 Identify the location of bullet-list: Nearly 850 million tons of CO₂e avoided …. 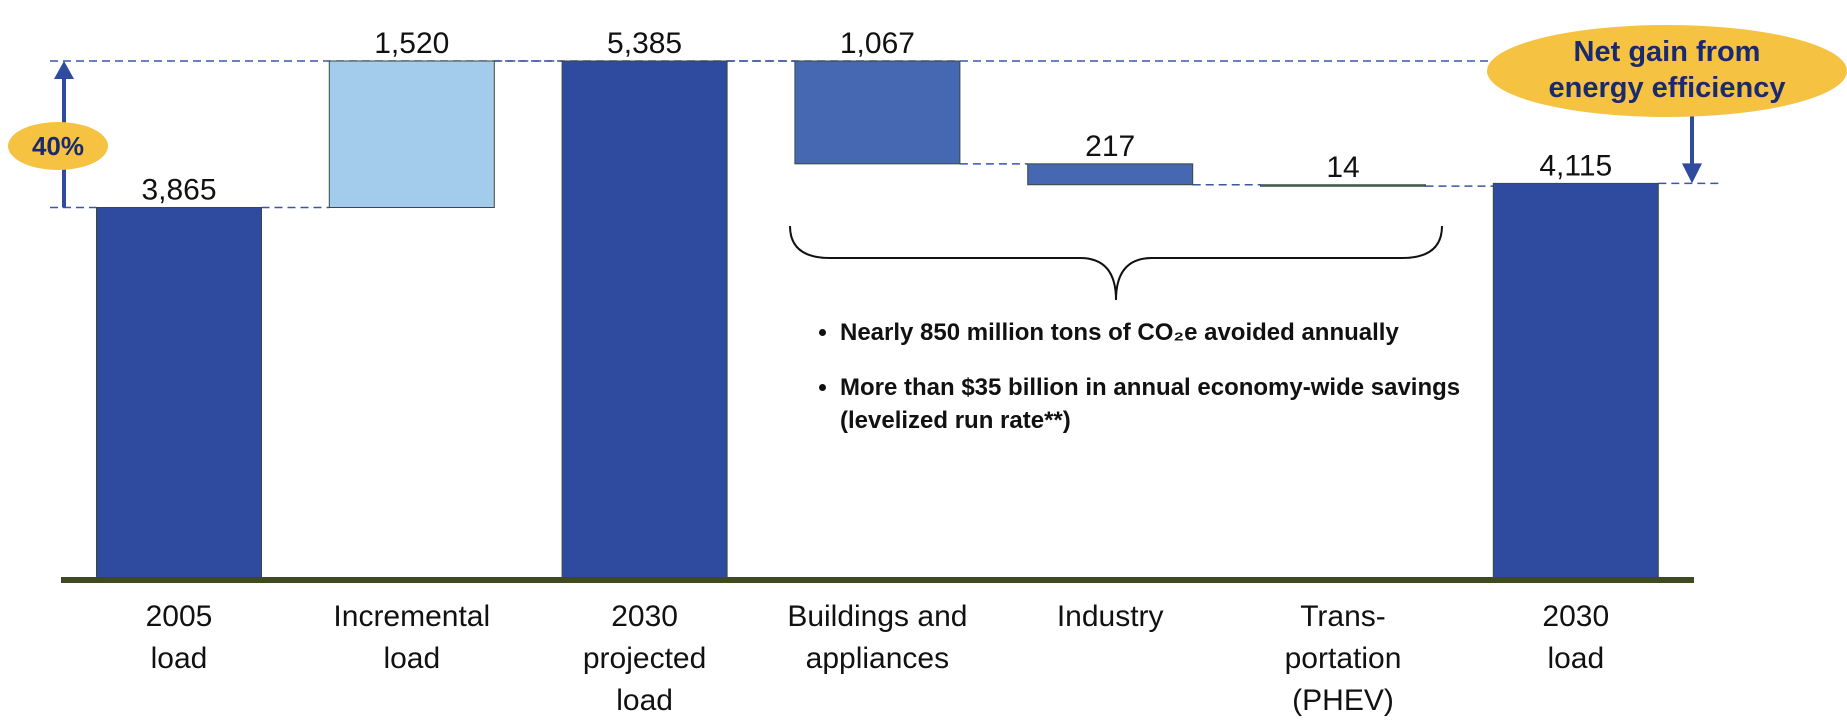
(1144, 387).